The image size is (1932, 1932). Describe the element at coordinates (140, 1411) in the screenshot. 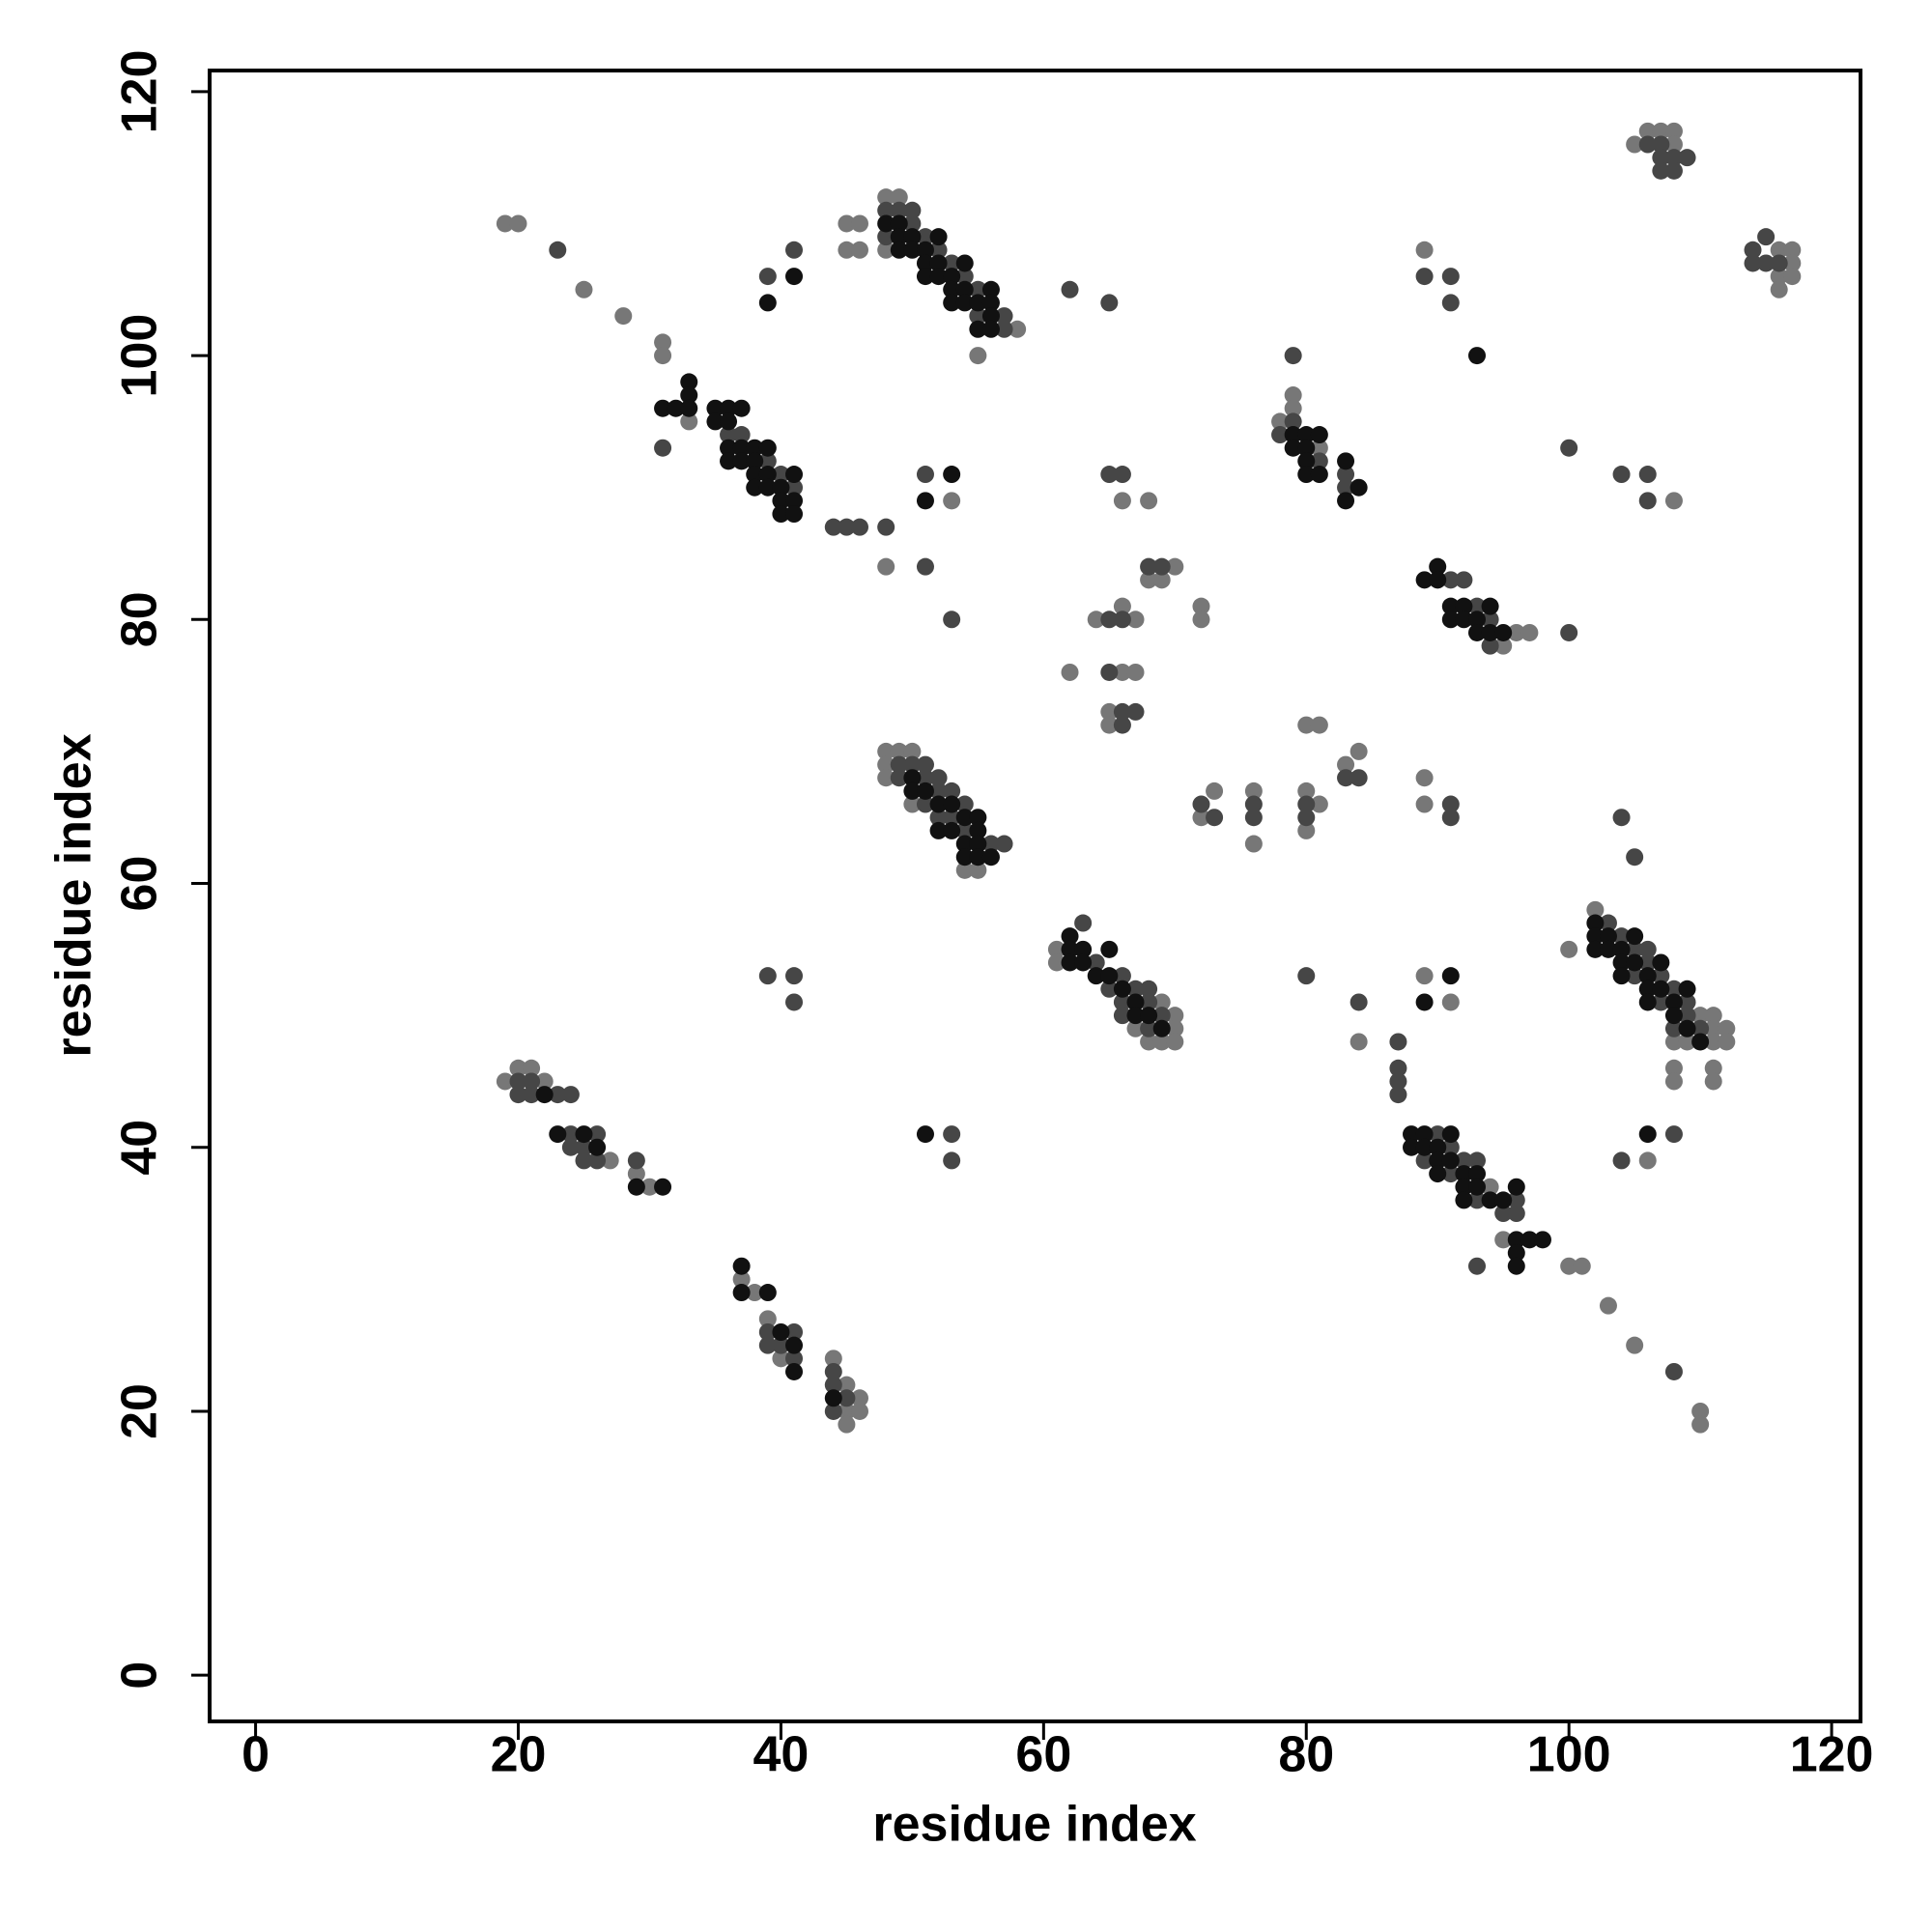

I see `y-tick-label: 20` at that location.